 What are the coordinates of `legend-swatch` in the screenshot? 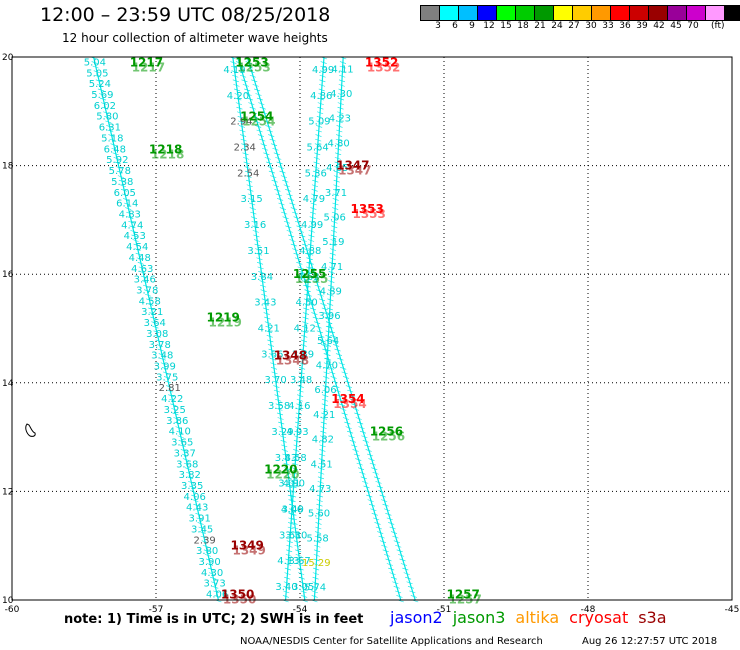 It's located at (732, 13).